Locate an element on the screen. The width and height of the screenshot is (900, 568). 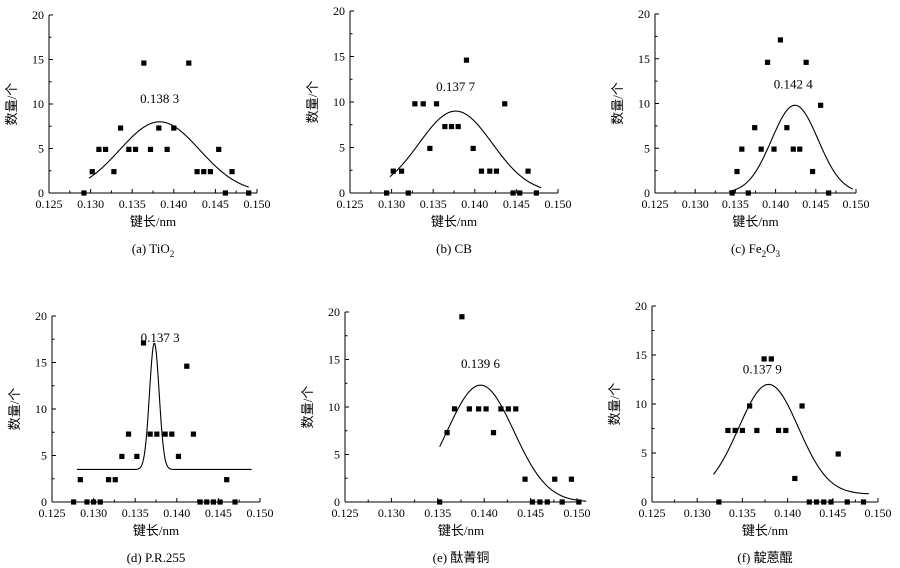
caption-text: (d) P.R.255 is located at coordinates (156, 557).